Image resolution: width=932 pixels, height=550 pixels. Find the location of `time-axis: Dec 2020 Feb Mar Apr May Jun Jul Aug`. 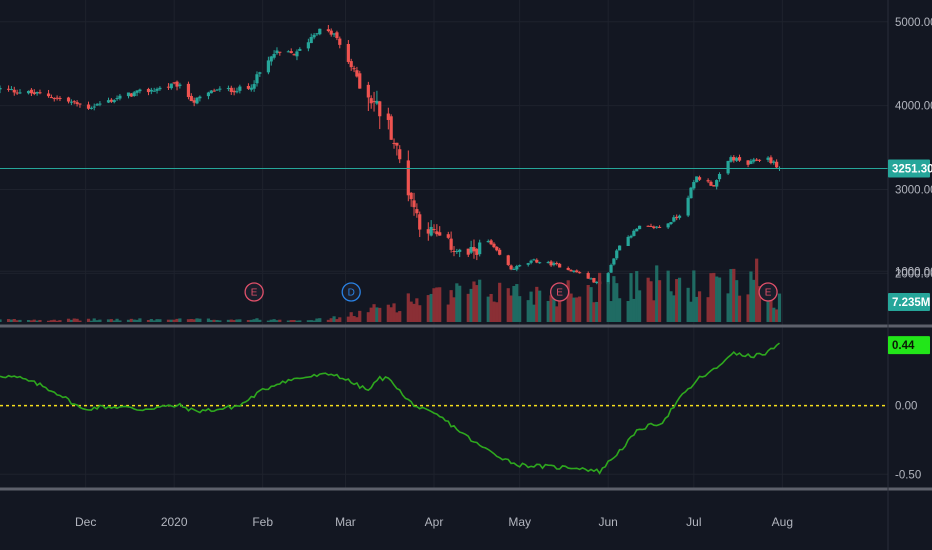

time-axis: Dec 2020 Feb Mar Apr May Jun Jul Aug is located at coordinates (434, 522).